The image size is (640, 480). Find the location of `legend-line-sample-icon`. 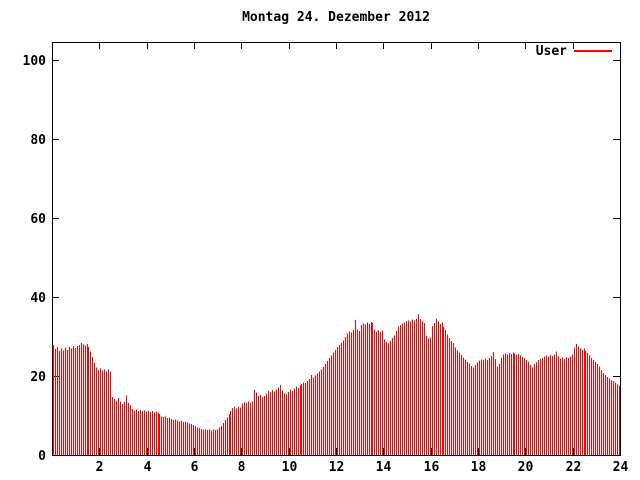

legend-line-sample-icon is located at coordinates (593, 51).